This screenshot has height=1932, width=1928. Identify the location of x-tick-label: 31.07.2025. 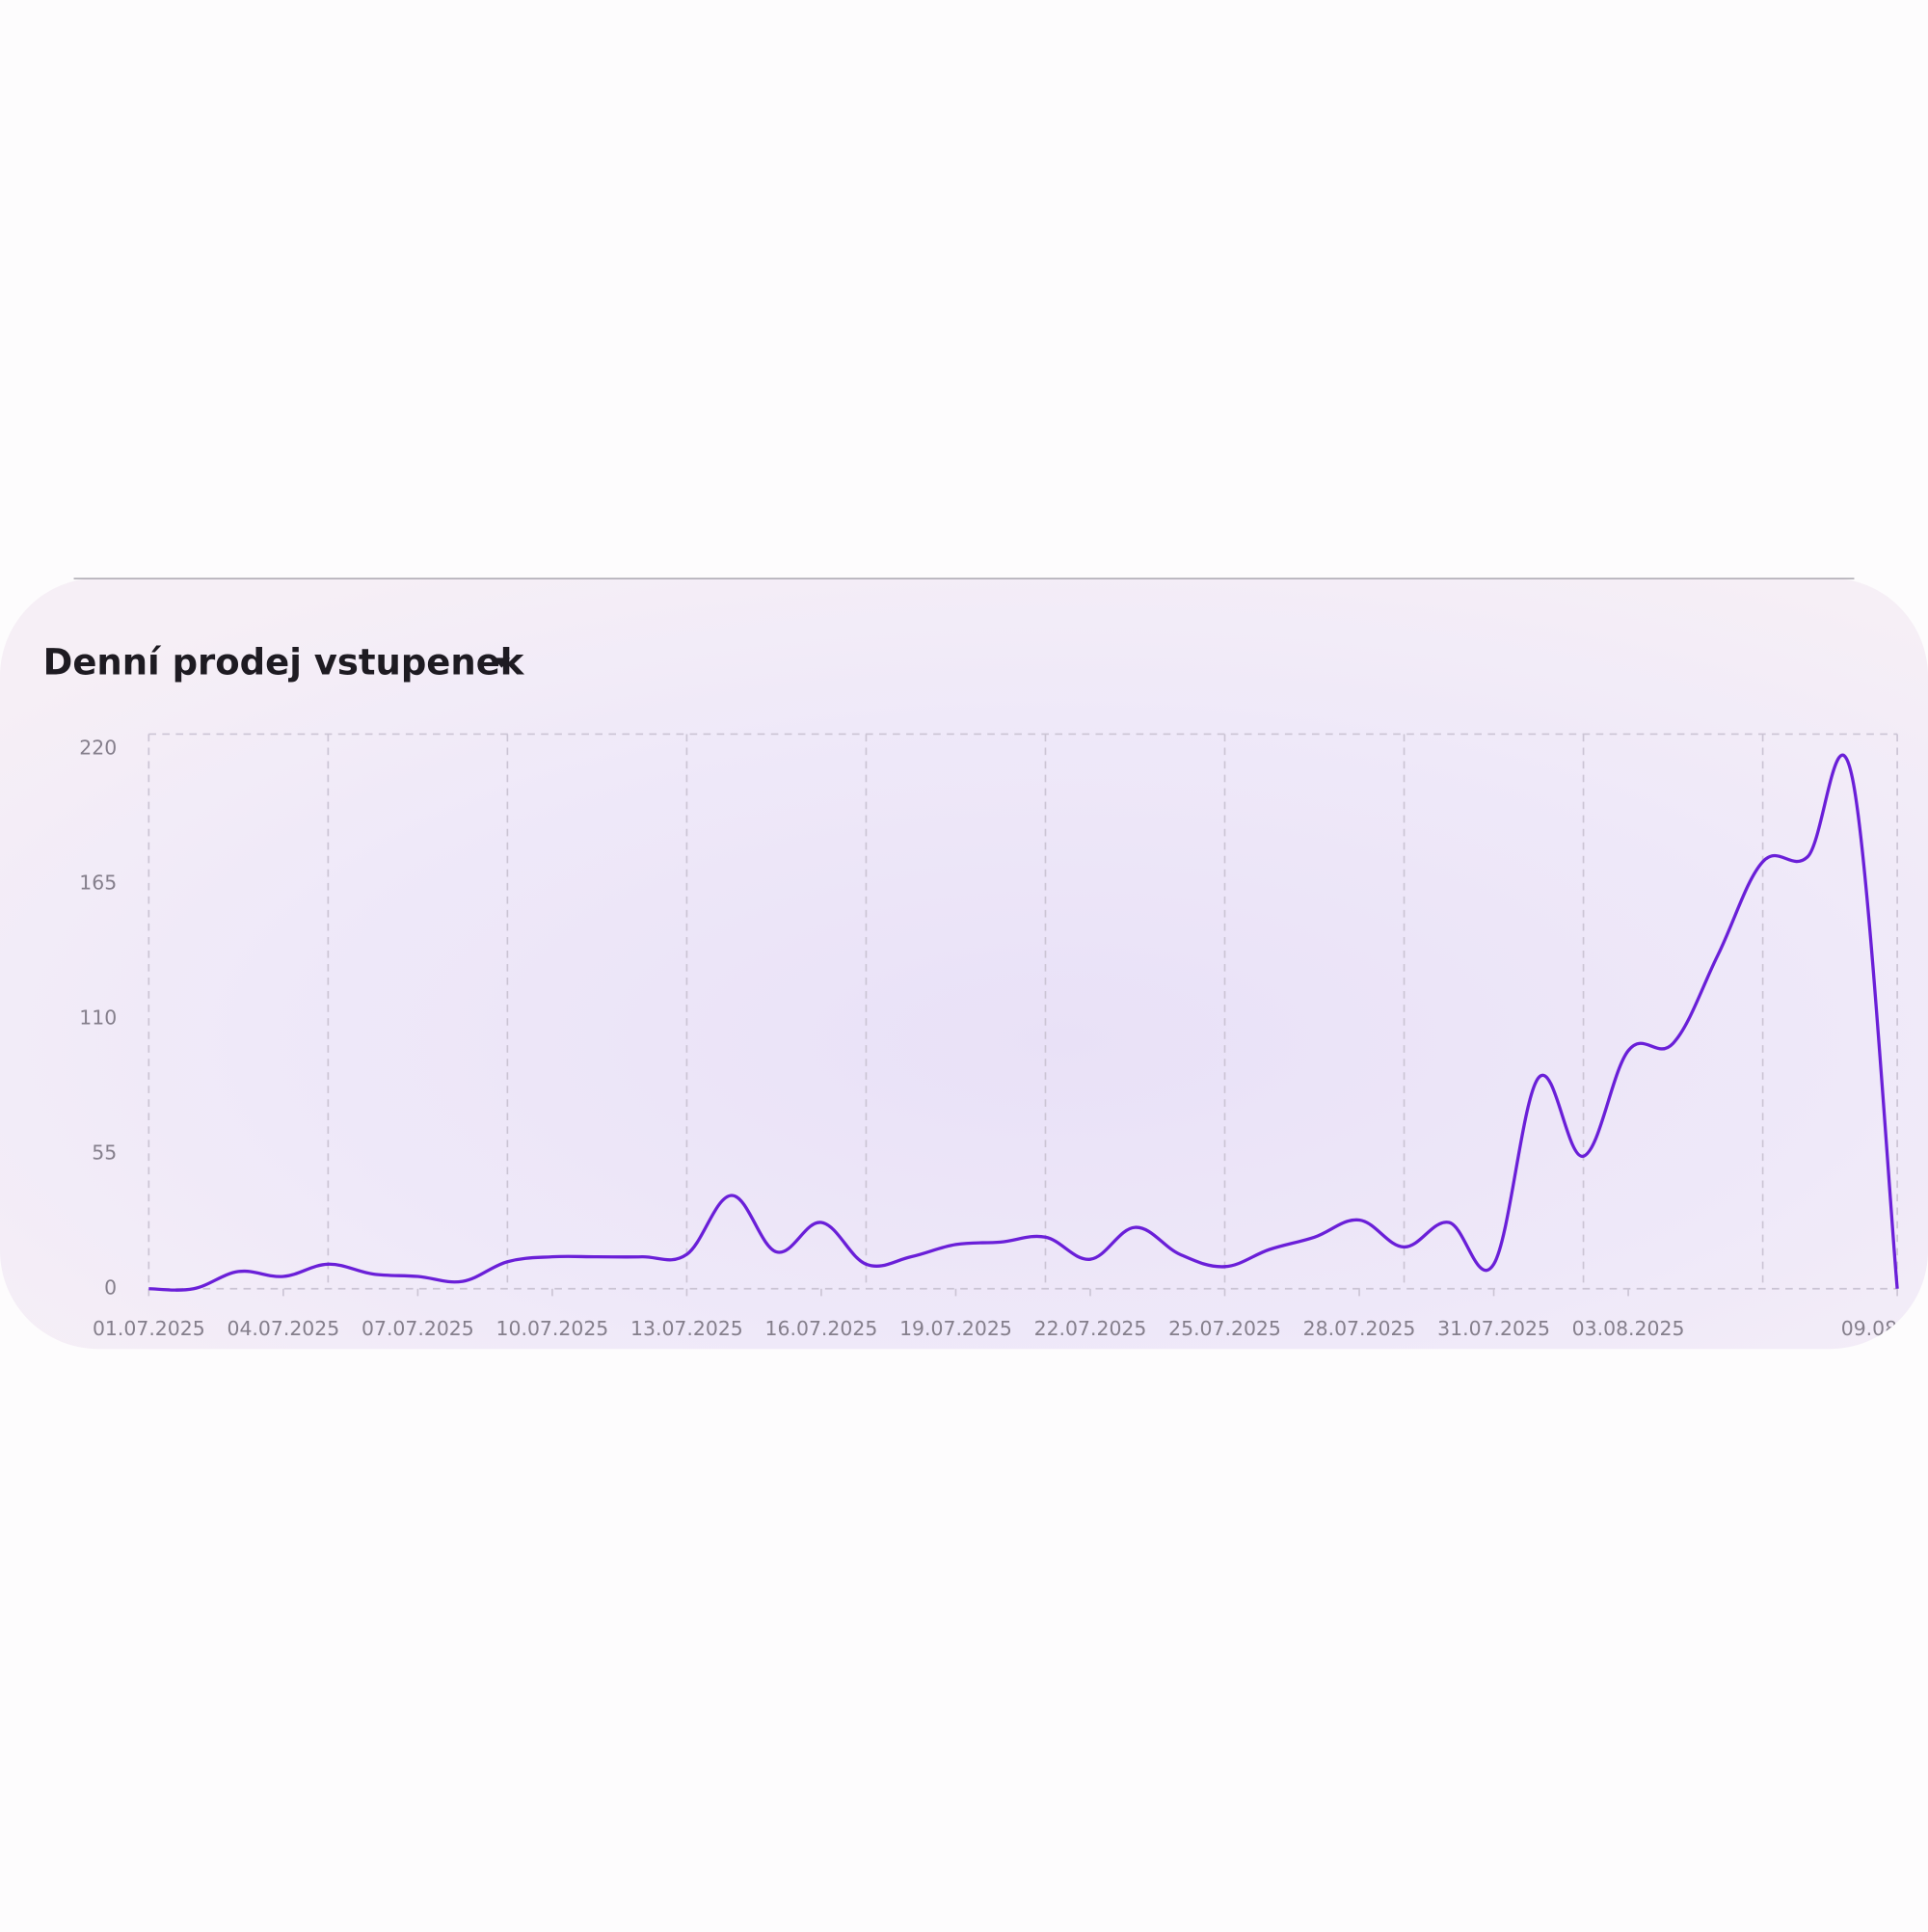
(1493, 1329).